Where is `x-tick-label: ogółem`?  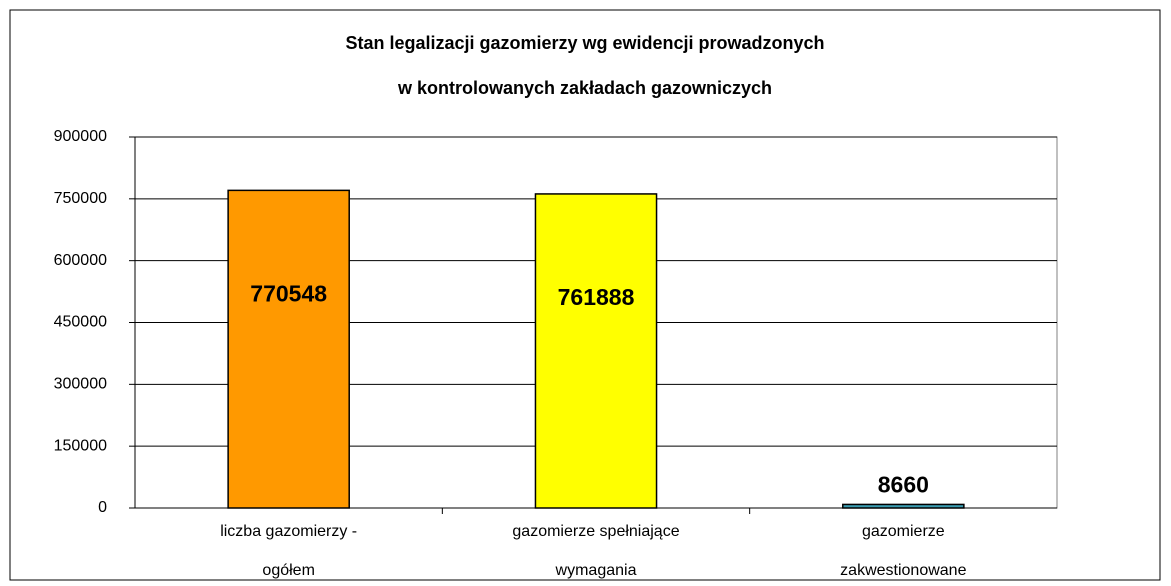
x-tick-label: ogółem is located at coordinates (288, 570).